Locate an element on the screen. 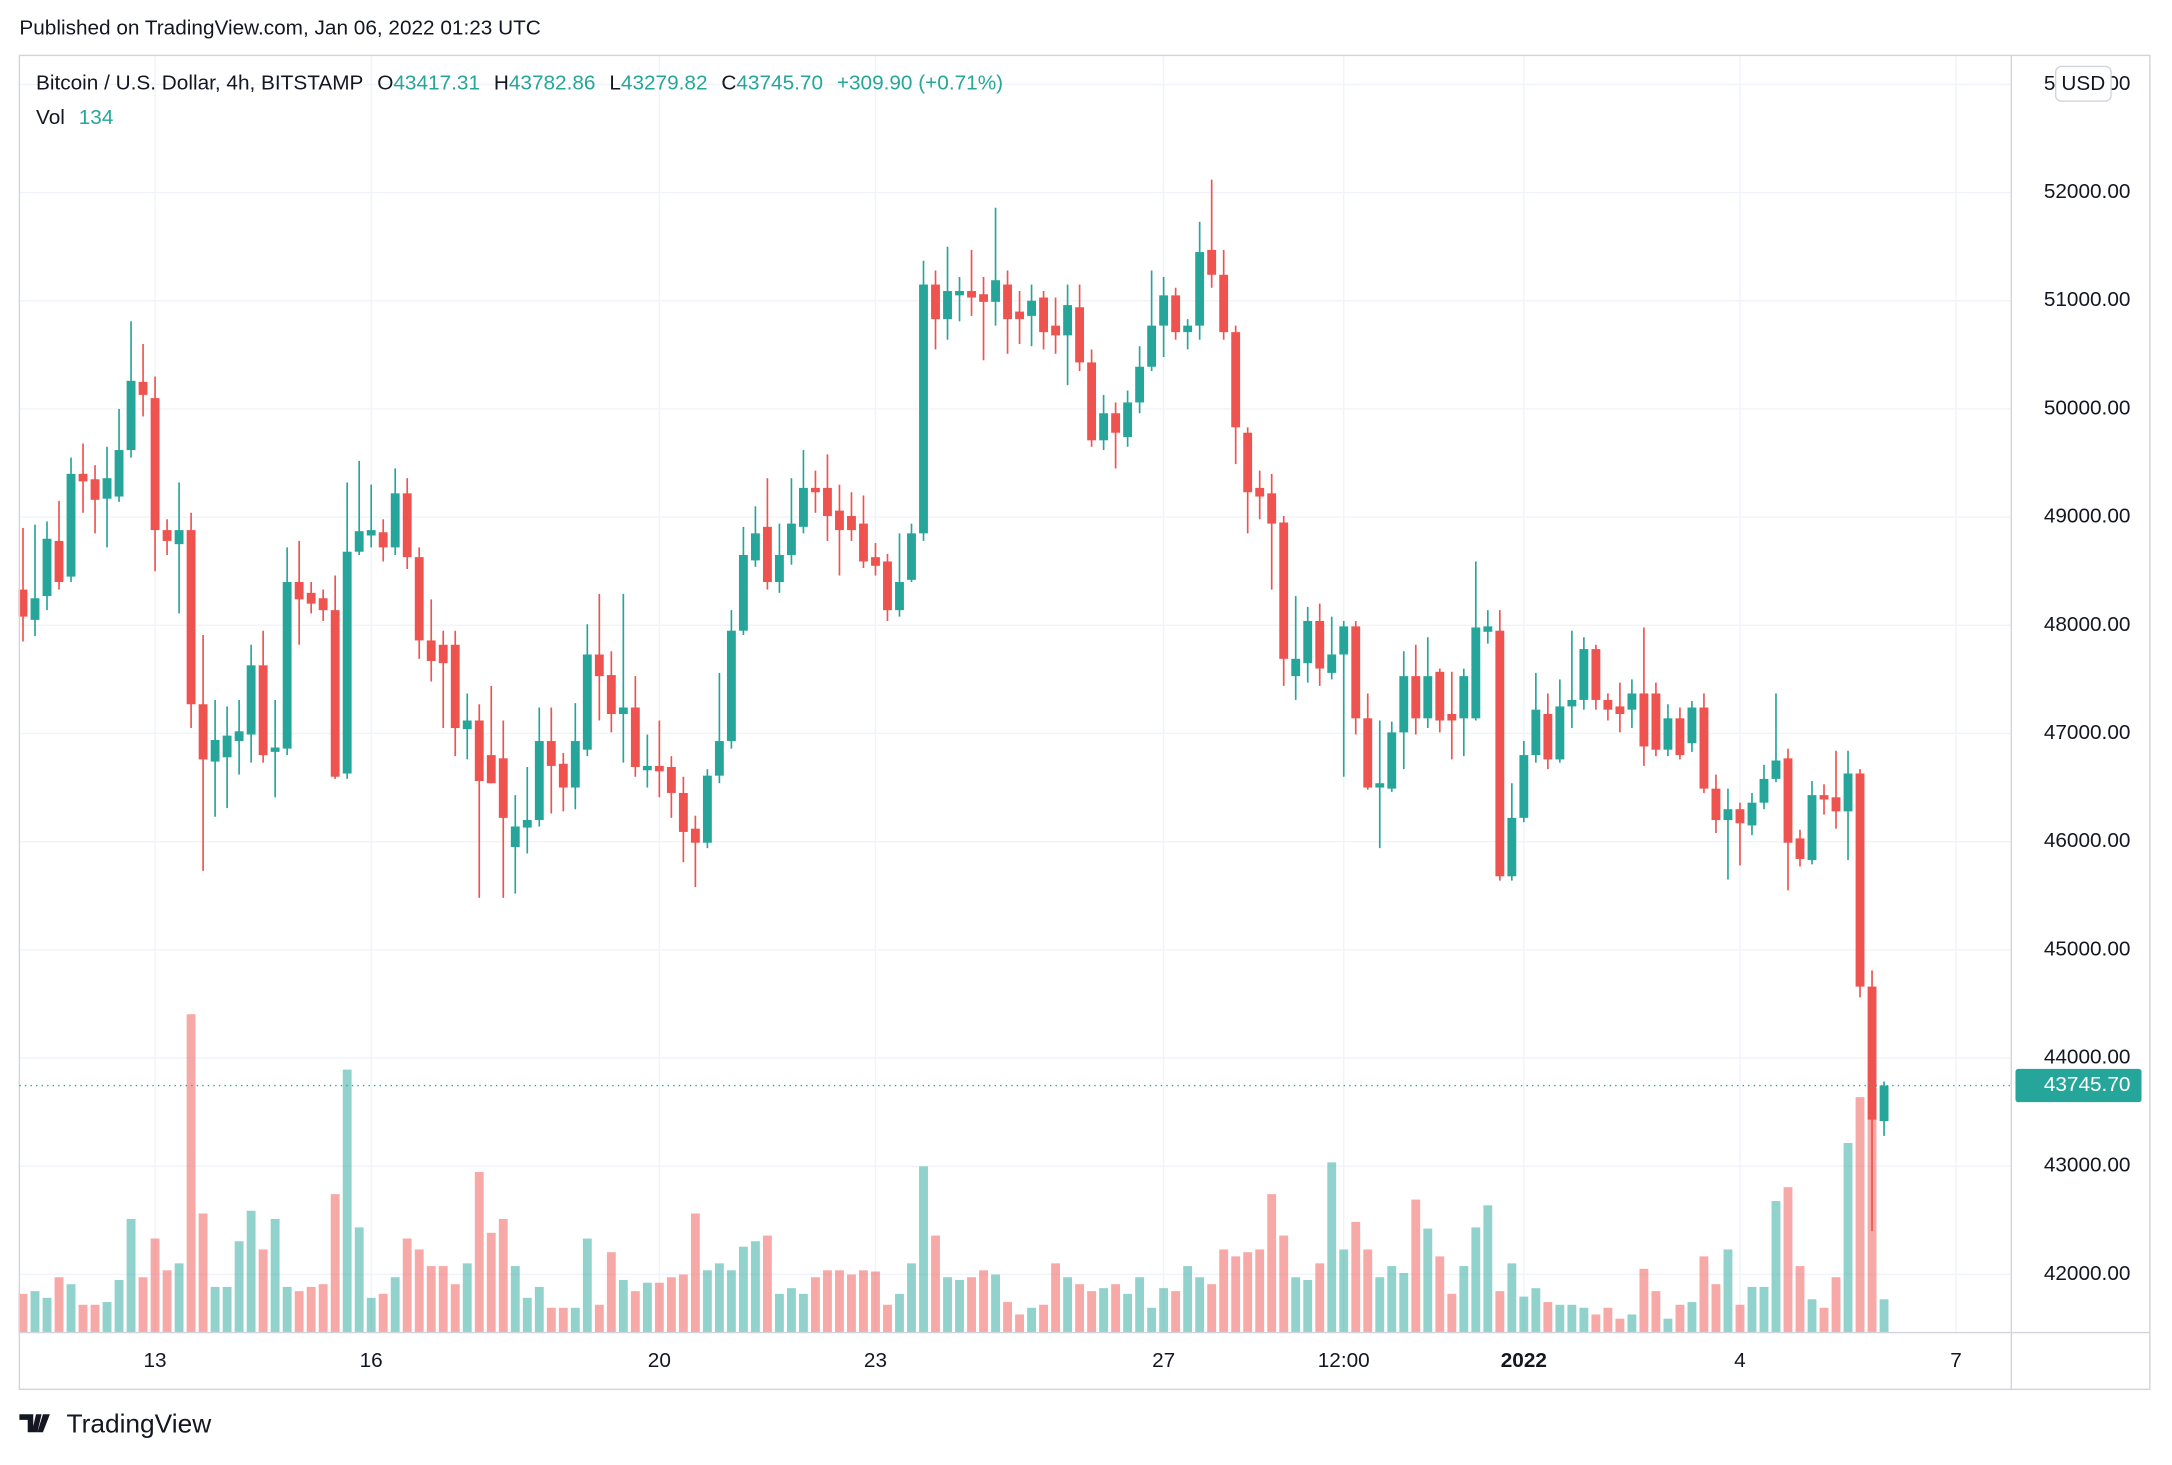 The image size is (2172, 1465). last-price-label: 43745.70 is located at coordinates (2087, 1084).